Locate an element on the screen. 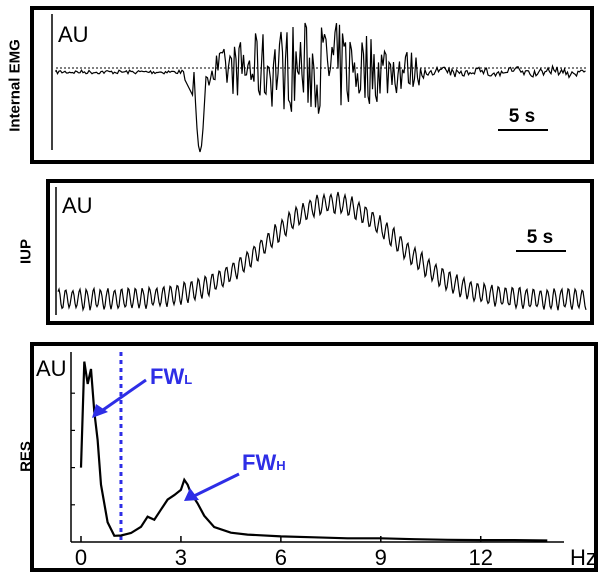  emg-side-label: Internal EMG is located at coordinates (15, 85).